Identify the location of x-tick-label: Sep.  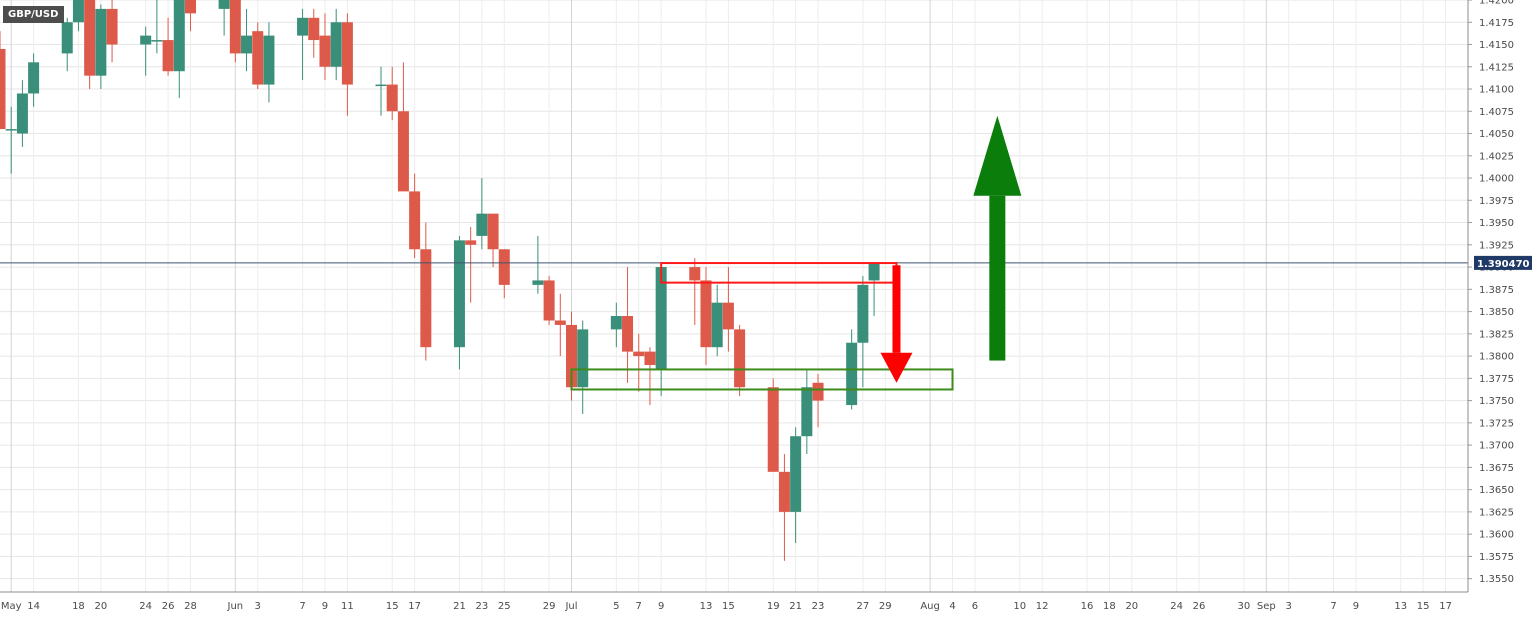
(1266, 606).